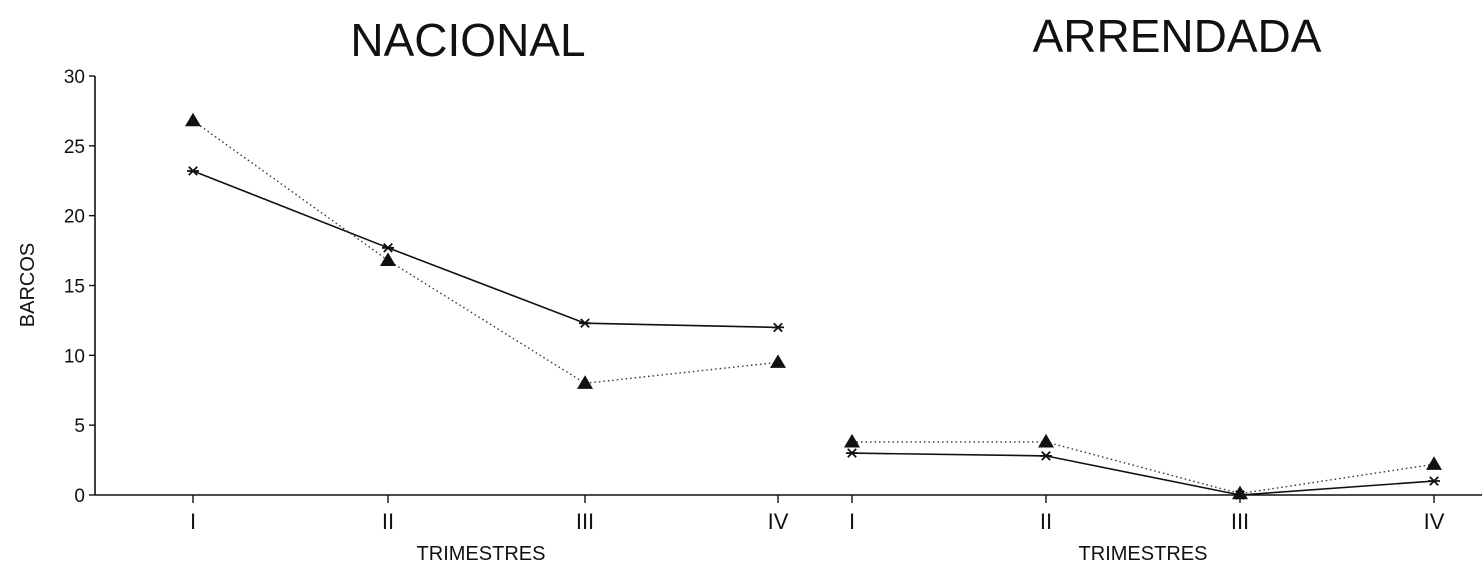 This screenshot has height=573, width=1482. I want to click on y-tick-label: 5, so click(79, 426).